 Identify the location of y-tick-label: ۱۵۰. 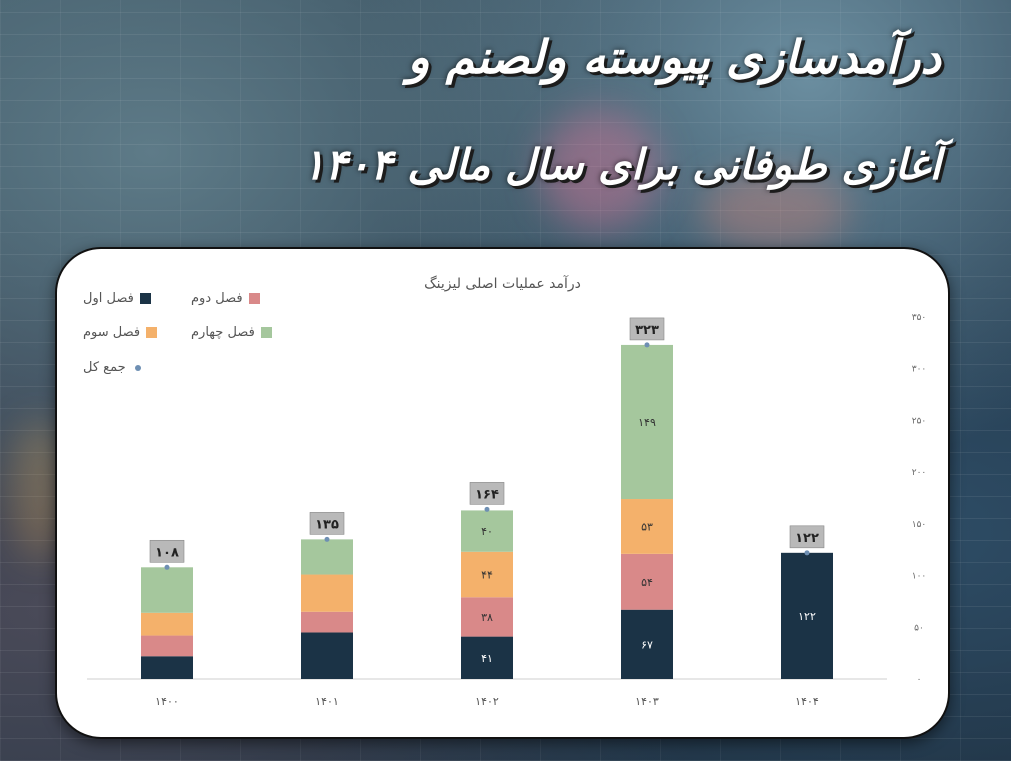
(919, 525).